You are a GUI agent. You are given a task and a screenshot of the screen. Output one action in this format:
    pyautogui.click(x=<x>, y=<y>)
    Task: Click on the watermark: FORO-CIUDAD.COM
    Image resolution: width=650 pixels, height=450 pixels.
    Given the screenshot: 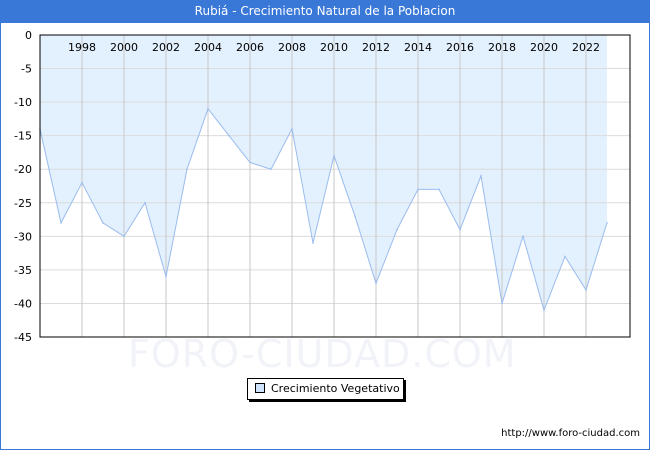 What is the action you would take?
    pyautogui.click(x=322, y=354)
    